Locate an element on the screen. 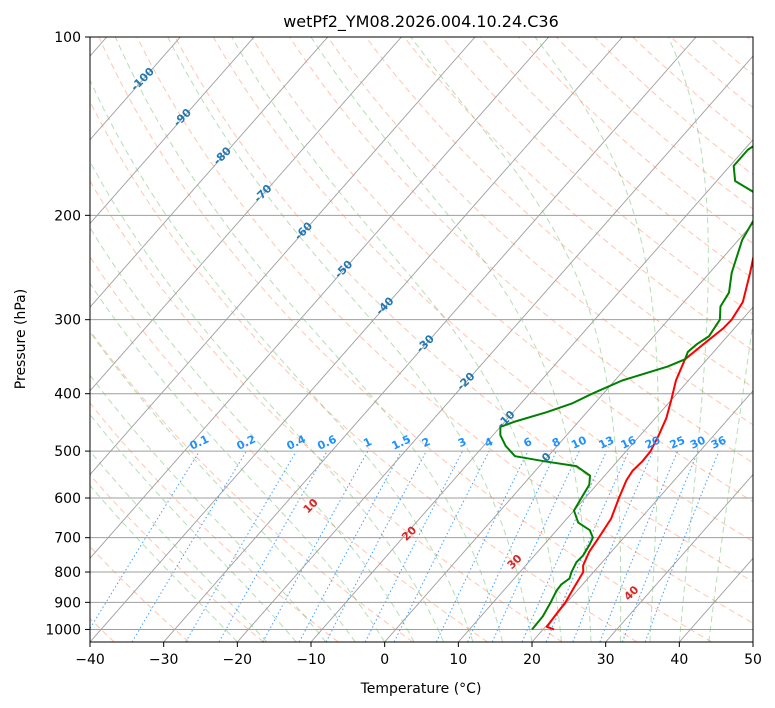  x-tick-label: 50 is located at coordinates (753, 660).